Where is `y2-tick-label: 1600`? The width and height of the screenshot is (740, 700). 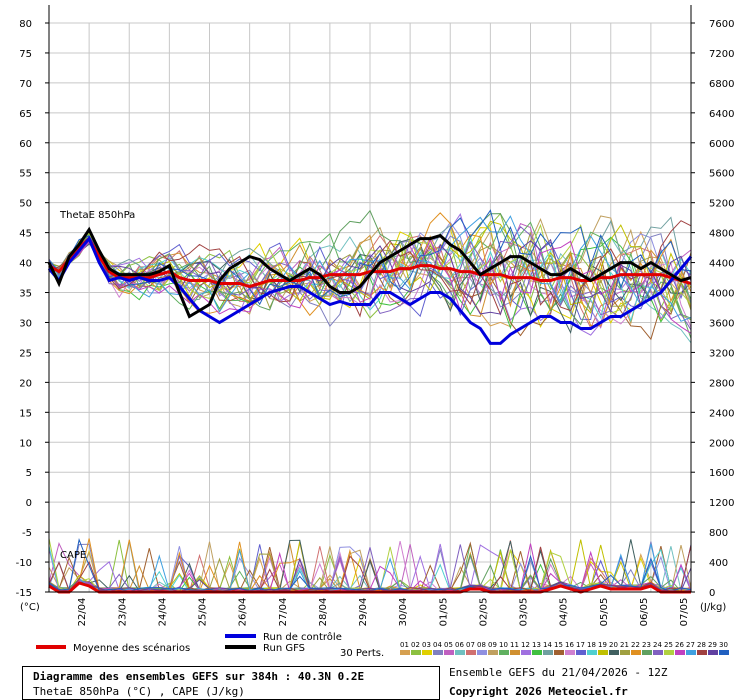 y2-tick-label: 1600 is located at coordinates (721, 473).